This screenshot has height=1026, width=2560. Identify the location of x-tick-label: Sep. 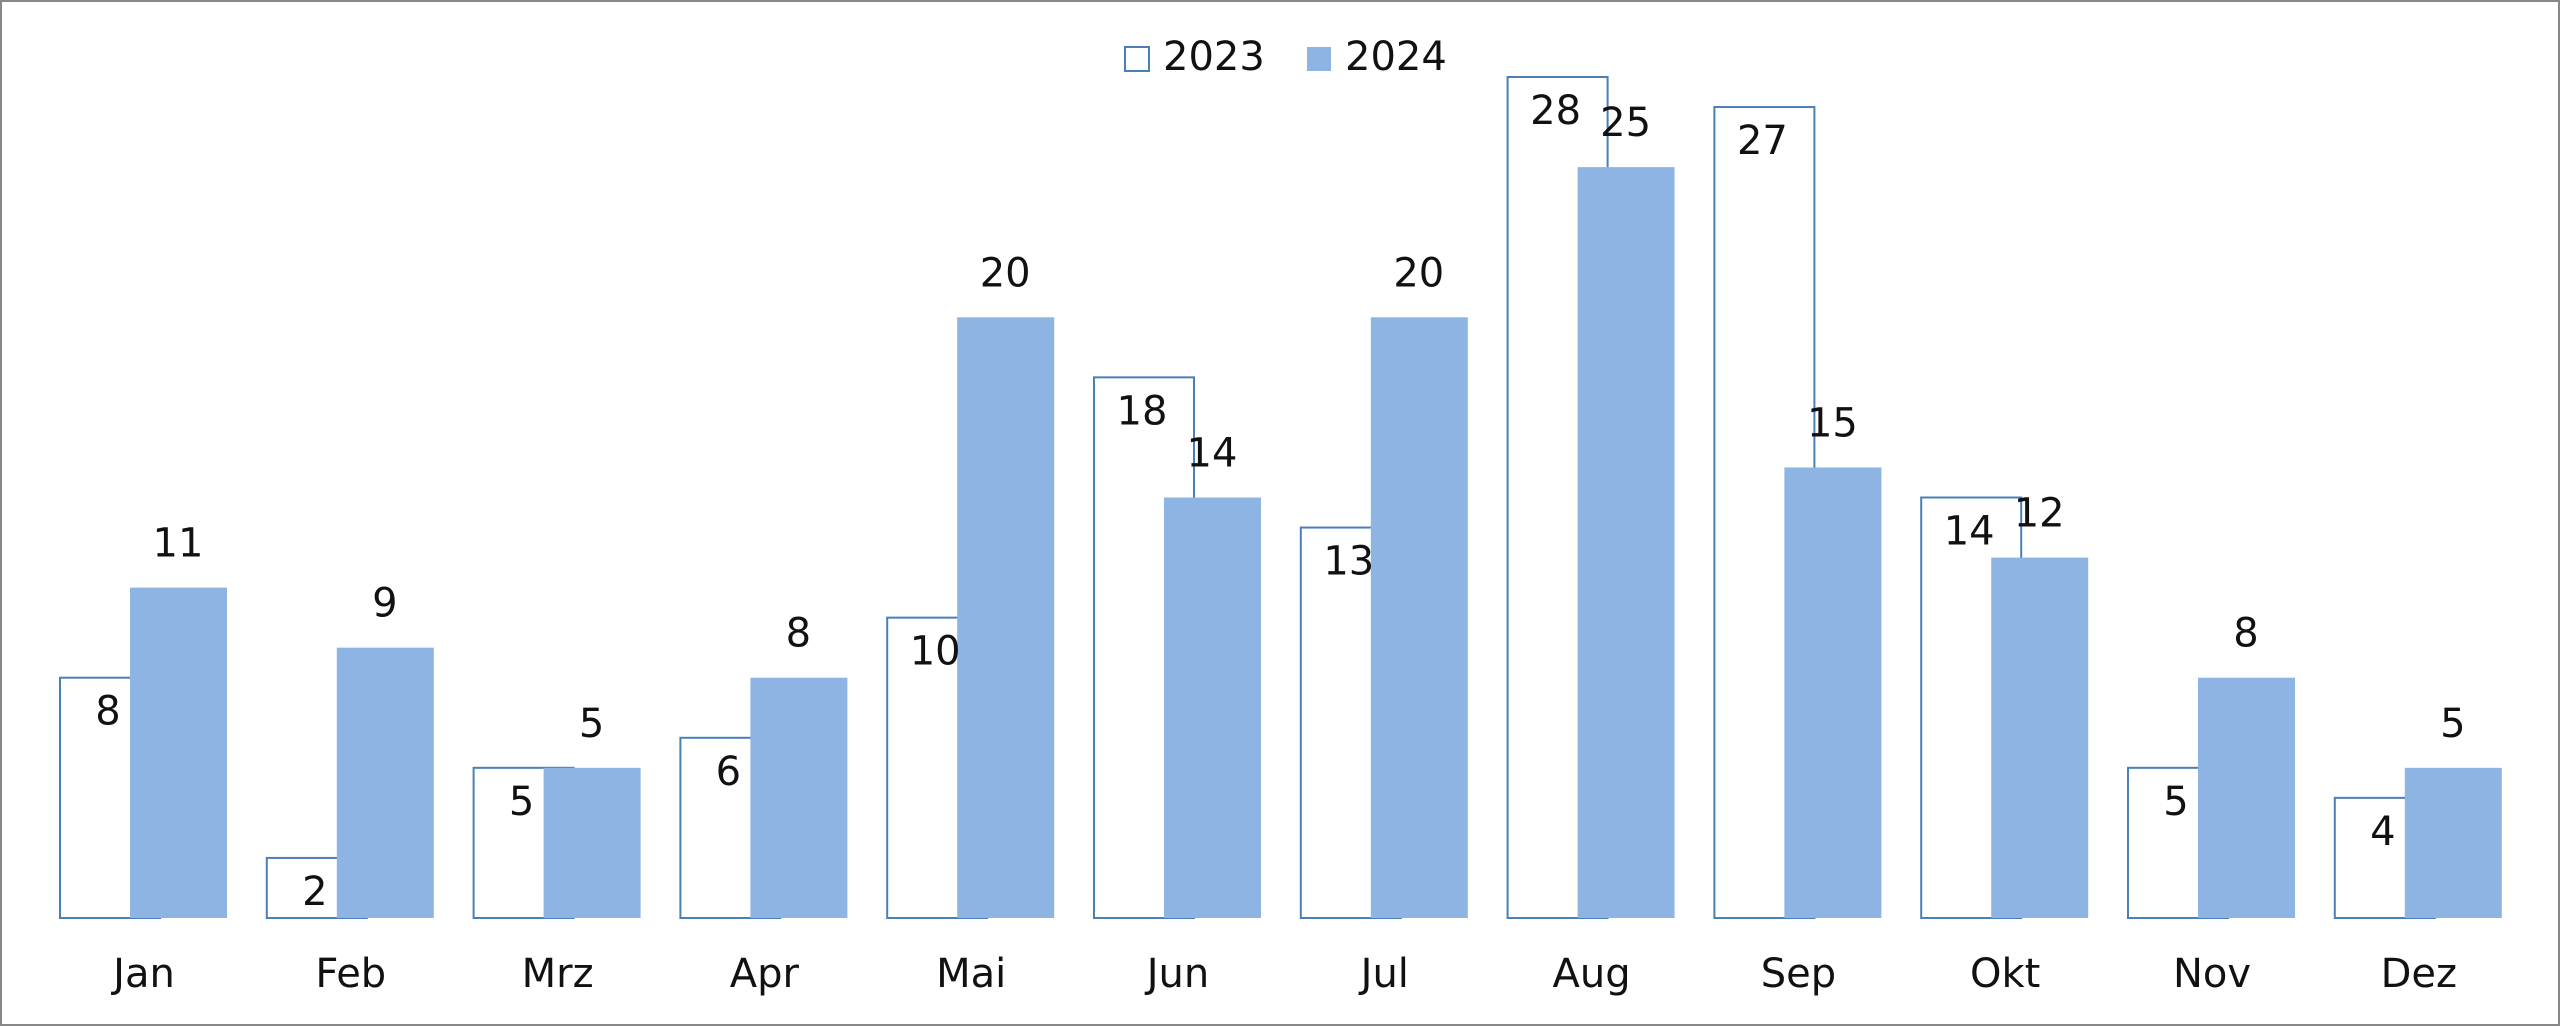
(1798, 974).